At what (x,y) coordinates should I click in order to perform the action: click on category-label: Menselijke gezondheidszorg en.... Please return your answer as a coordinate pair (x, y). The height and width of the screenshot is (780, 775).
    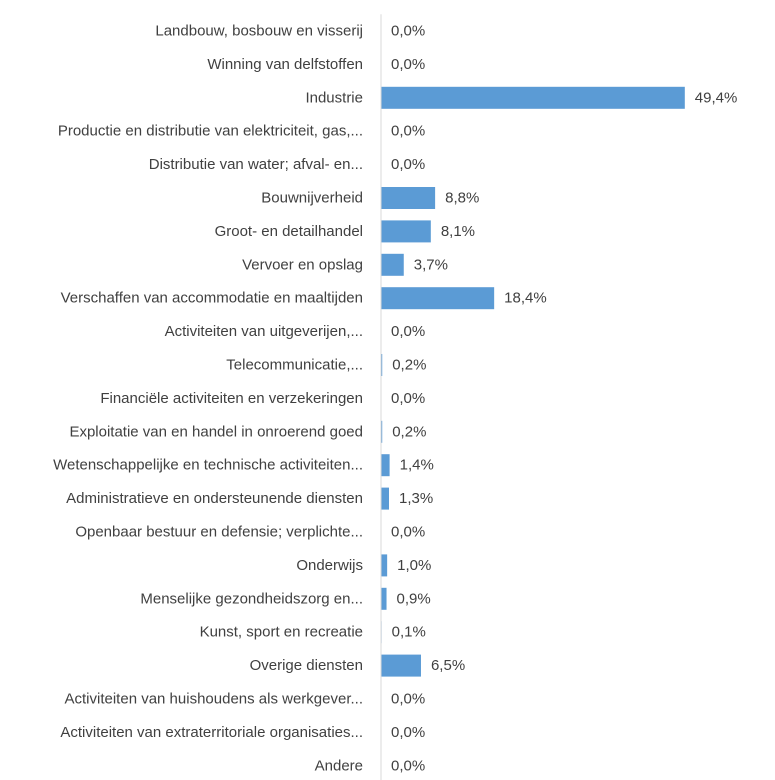
    Looking at the image, I should click on (251, 598).